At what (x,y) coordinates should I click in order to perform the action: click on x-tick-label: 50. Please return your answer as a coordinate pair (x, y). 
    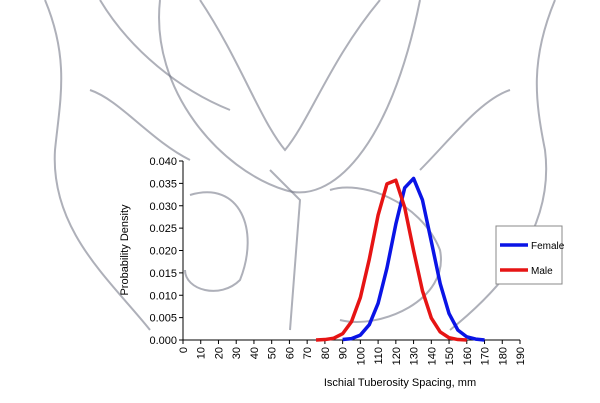
    Looking at the image, I should click on (273, 353).